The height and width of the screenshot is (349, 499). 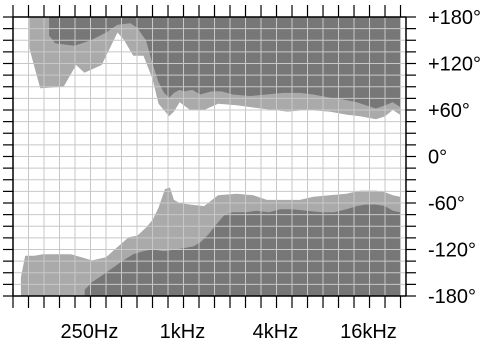 What do you see at coordinates (276, 332) in the screenshot?
I see `x-tick-label: 4kHz` at bounding box center [276, 332].